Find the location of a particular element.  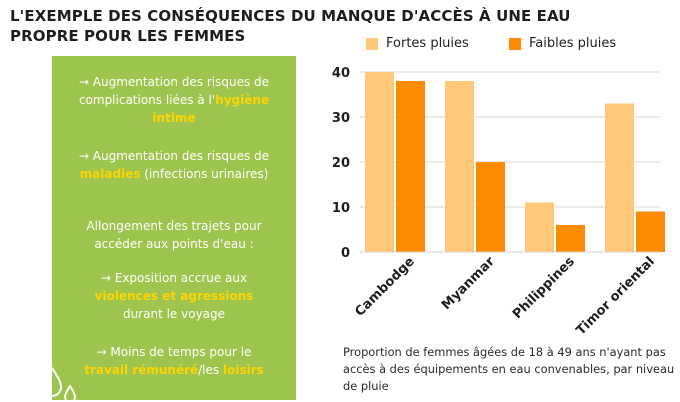

legend-item-faibles: Faibles pluies is located at coordinates (562, 43).